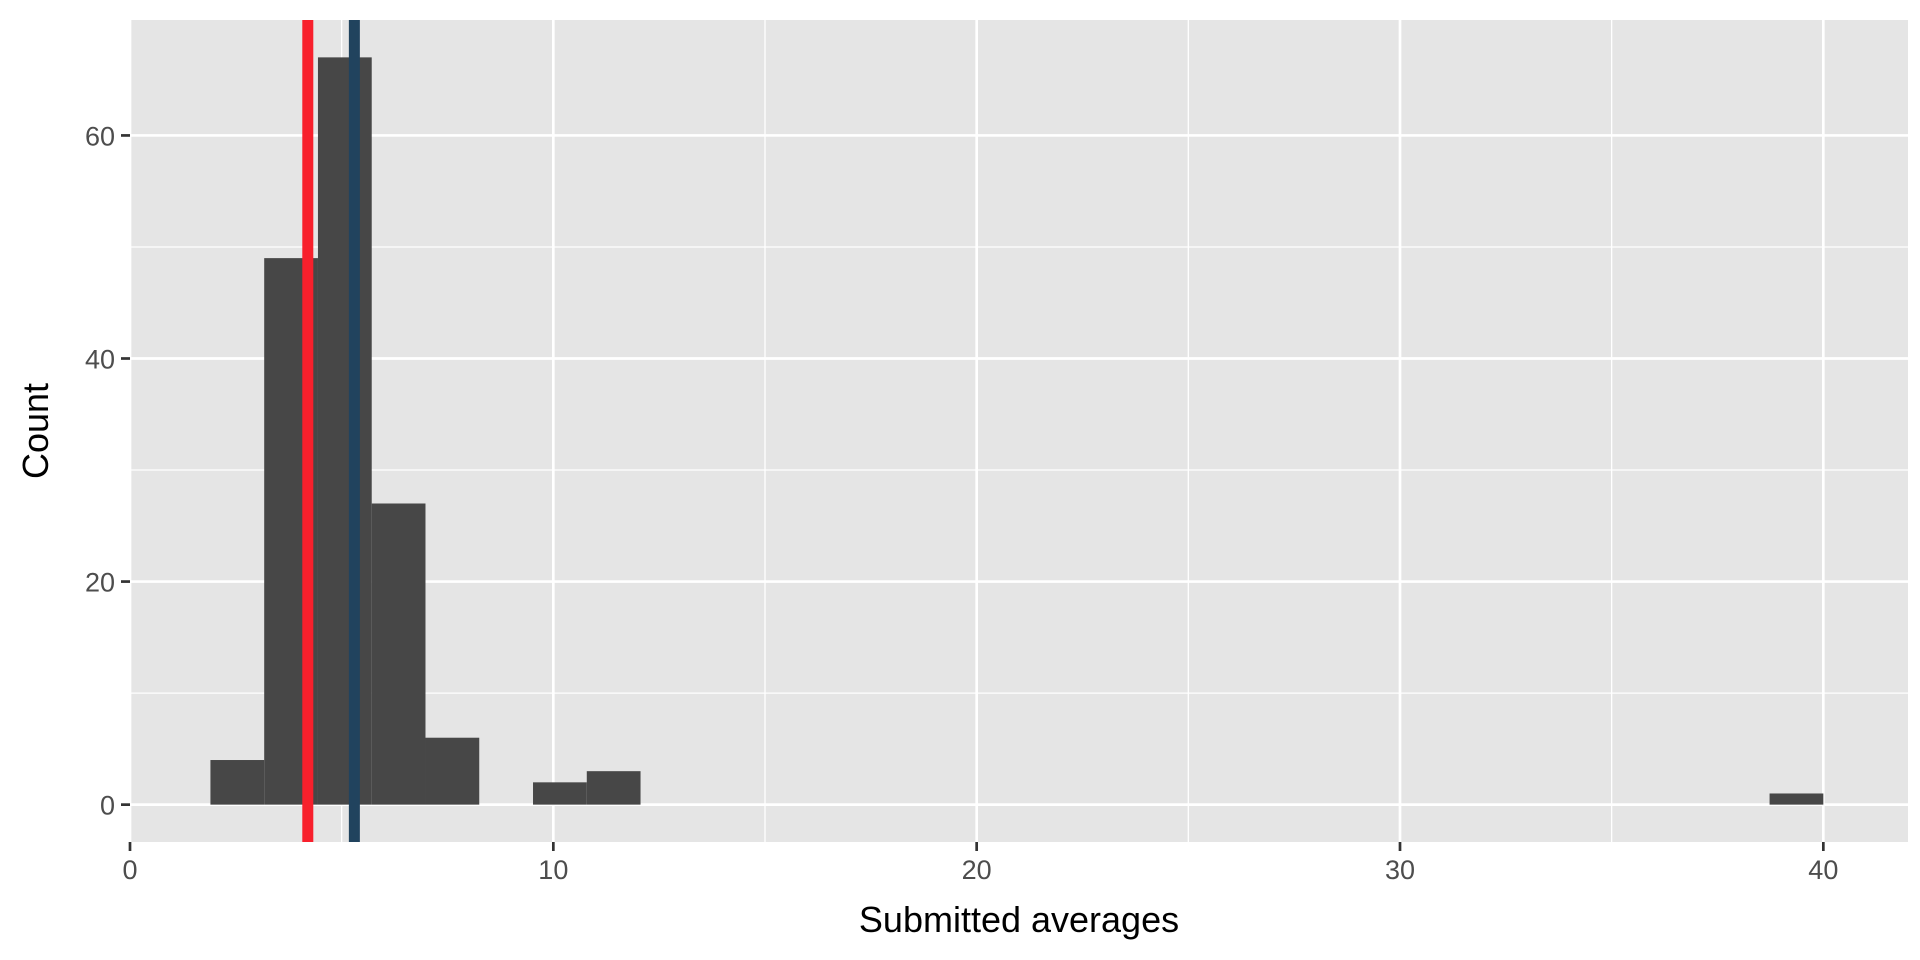  What do you see at coordinates (129, 870) in the screenshot?
I see `x-tick-label: 0` at bounding box center [129, 870].